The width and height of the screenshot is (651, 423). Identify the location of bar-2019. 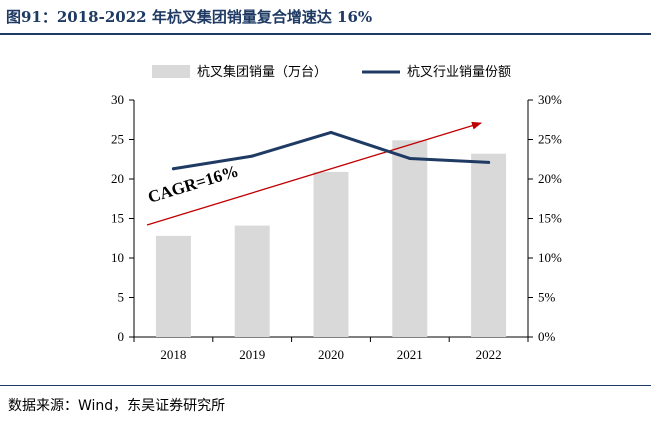
(252, 281).